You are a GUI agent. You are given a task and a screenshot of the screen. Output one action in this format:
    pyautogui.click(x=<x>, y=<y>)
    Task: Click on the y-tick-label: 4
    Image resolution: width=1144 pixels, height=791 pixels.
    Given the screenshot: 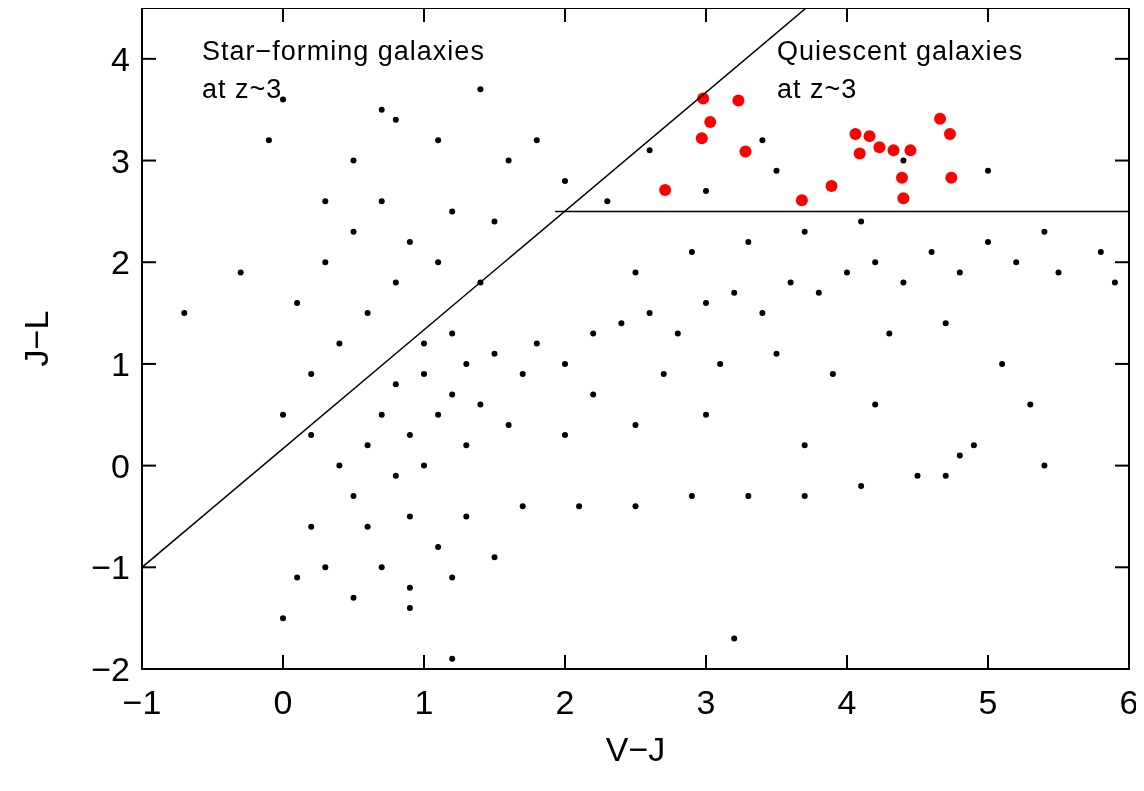 What is the action you would take?
    pyautogui.click(x=120, y=58)
    